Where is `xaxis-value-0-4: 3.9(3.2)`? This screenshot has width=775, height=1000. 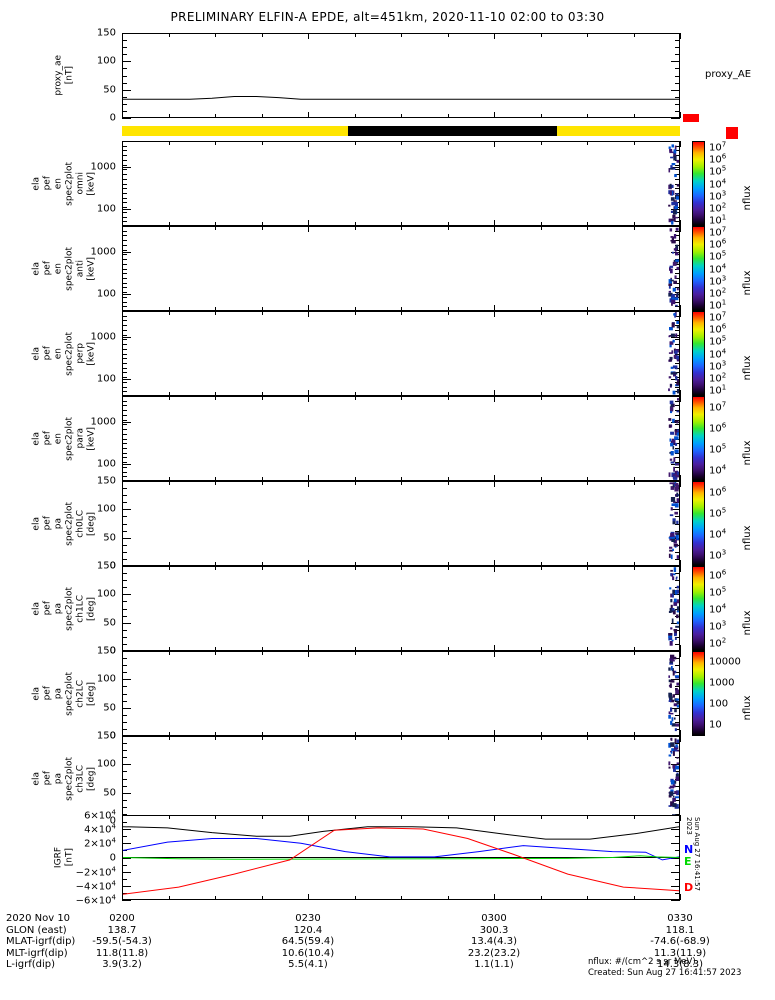
xaxis-value-0-4: 3.9(3.2) is located at coordinates (122, 964).